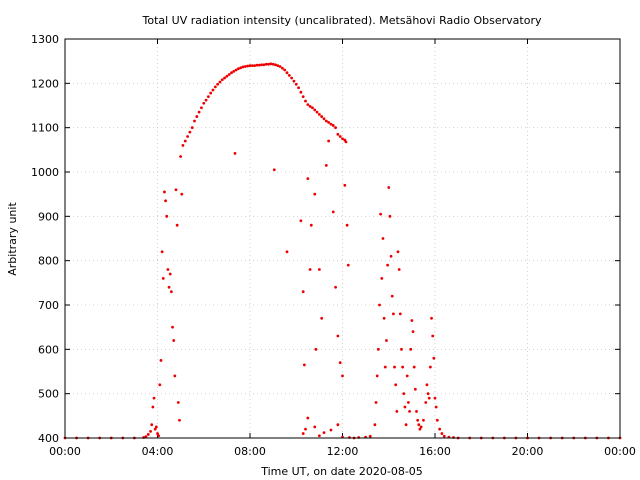 The height and width of the screenshot is (480, 640). Describe the element at coordinates (45, 83) in the screenshot. I see `y-tick-label: 1200` at that location.